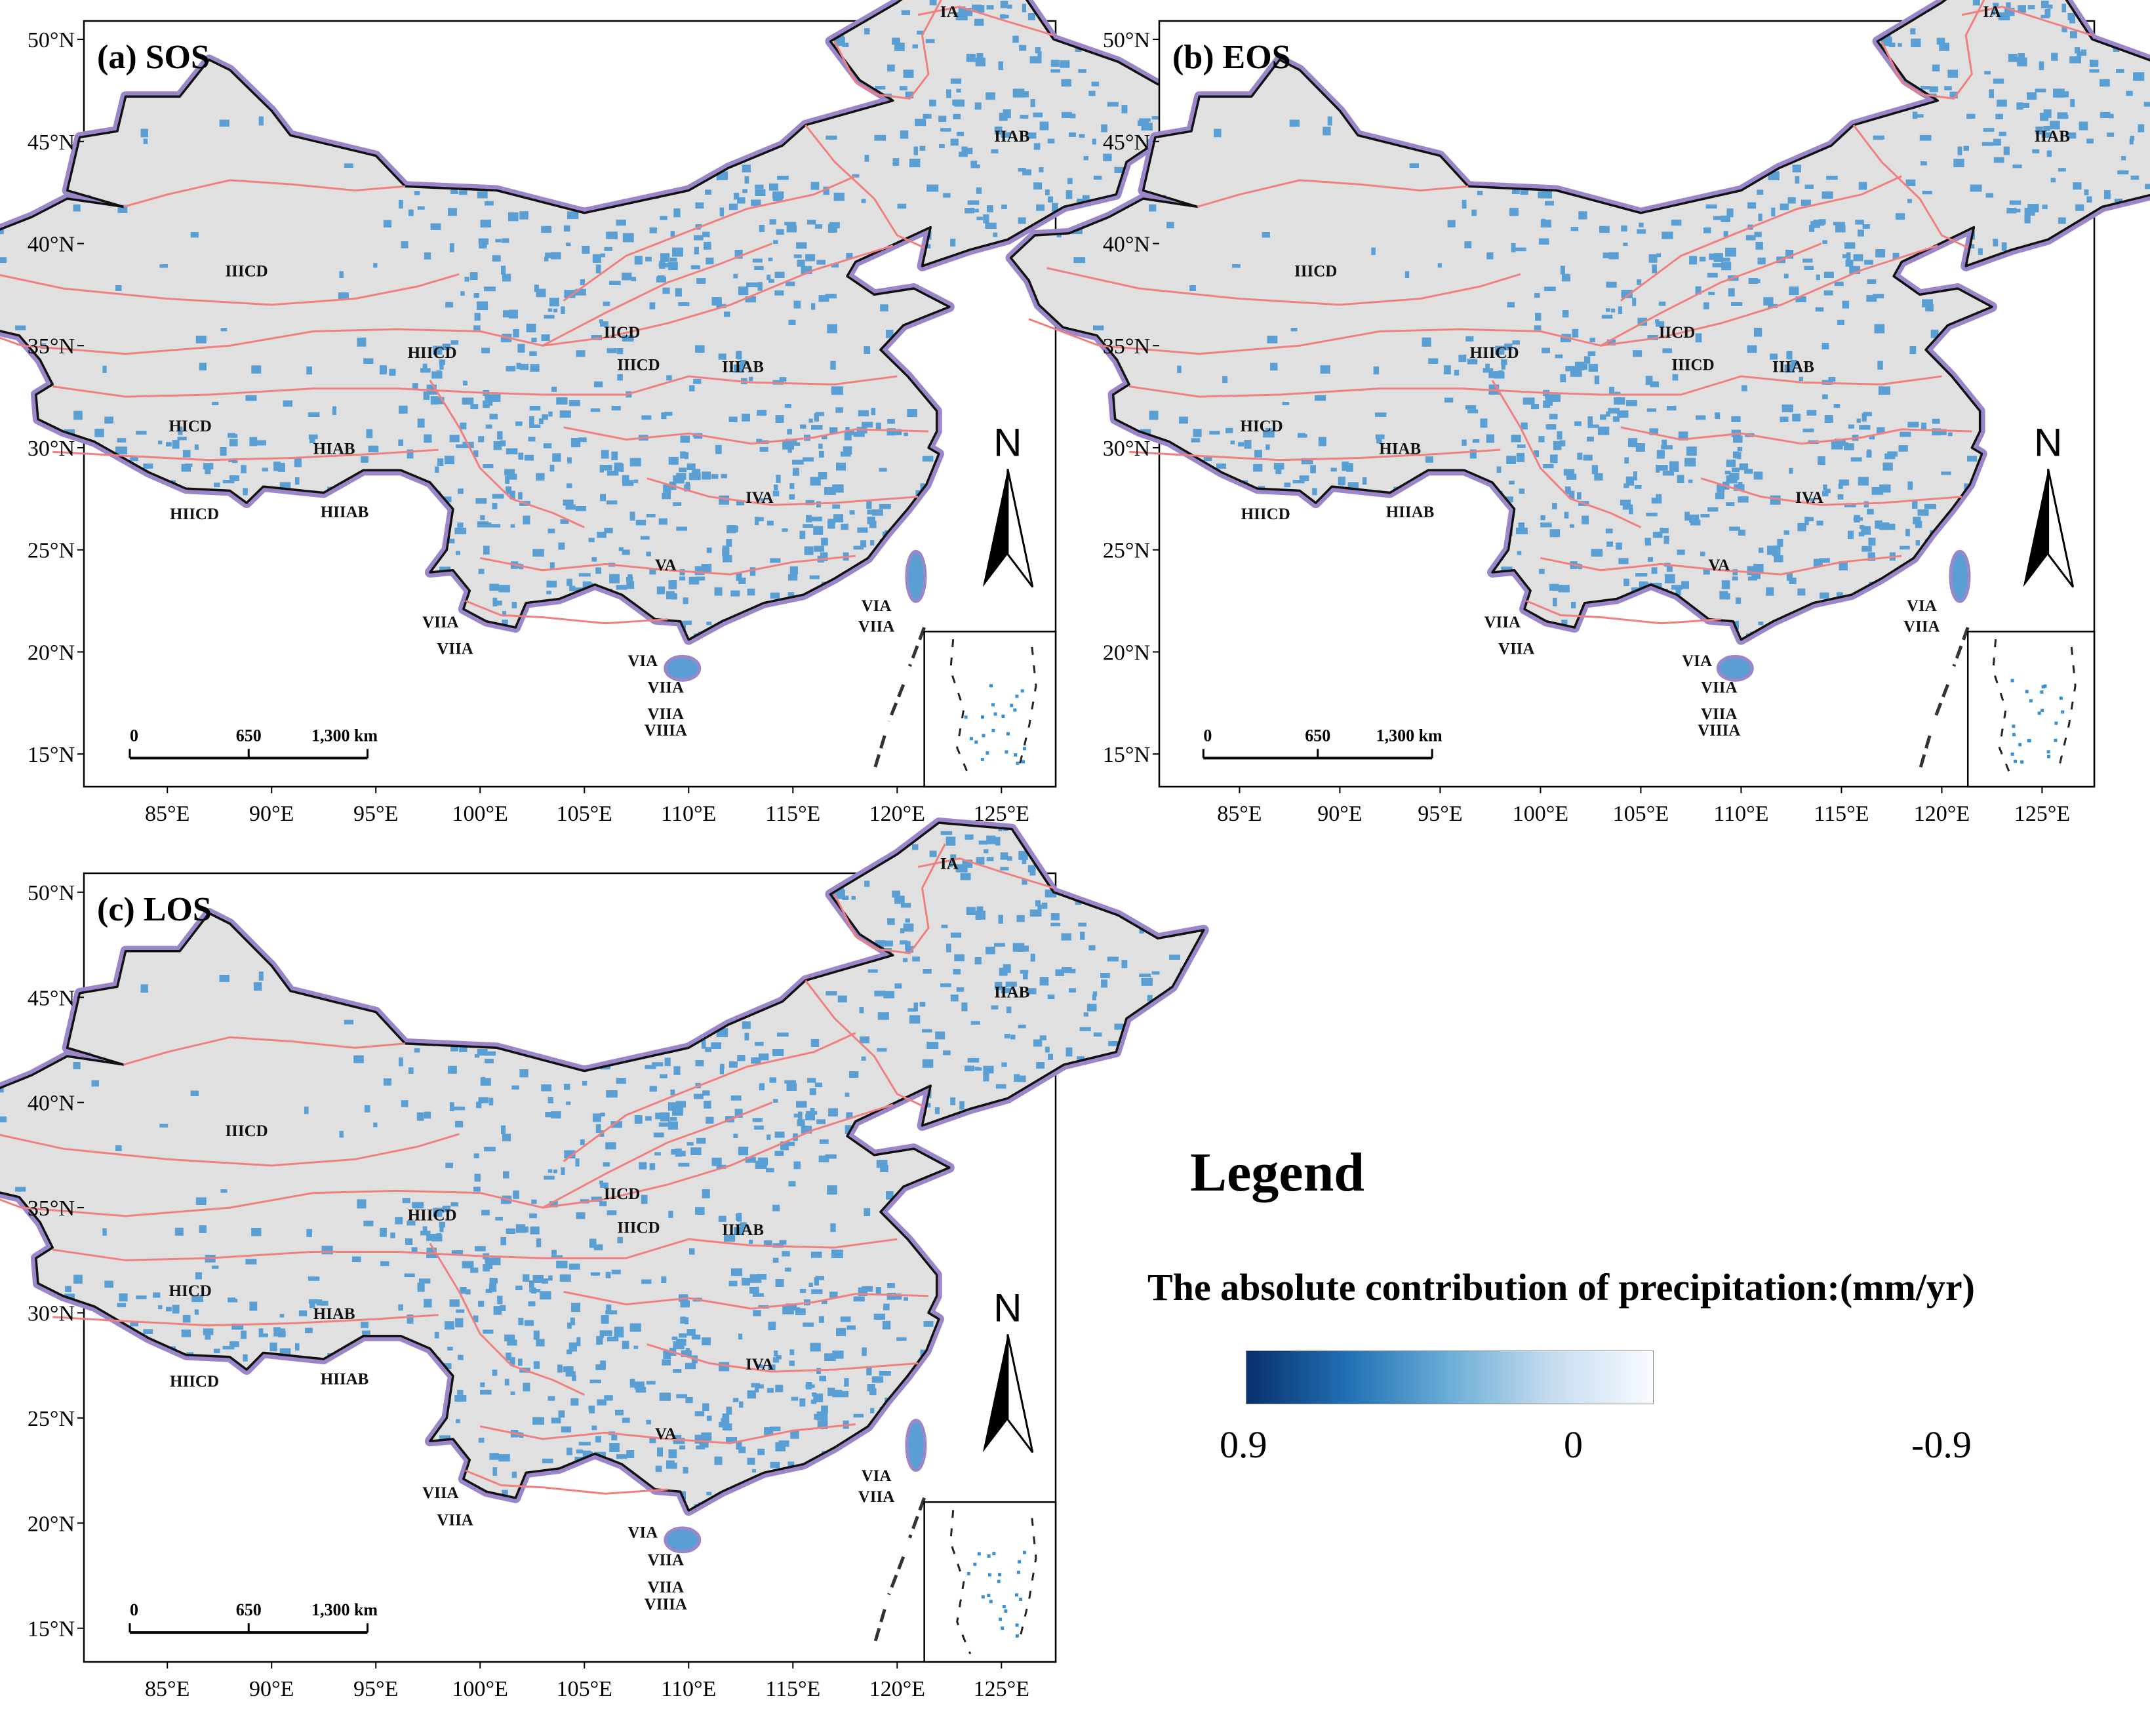 The image size is (2150, 1736). What do you see at coordinates (1011, 137) in the screenshot?
I see `region-label: IIAB` at bounding box center [1011, 137].